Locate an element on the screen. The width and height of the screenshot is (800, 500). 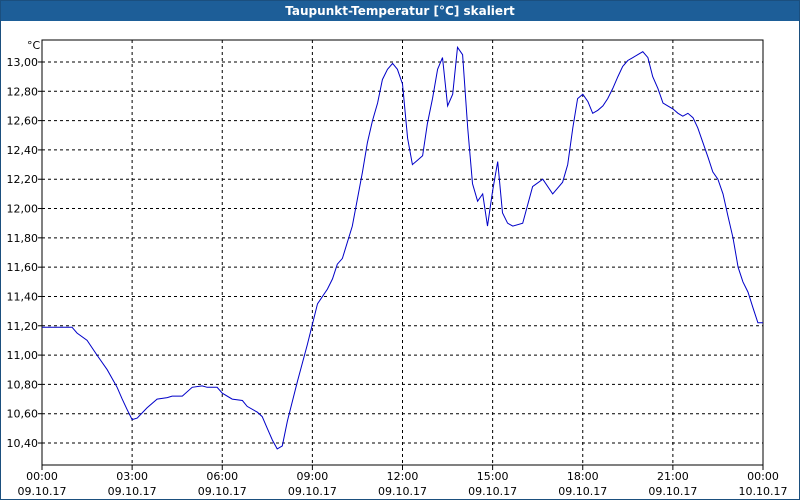
x-tick-time-label: 03:00 is located at coordinates (132, 476).